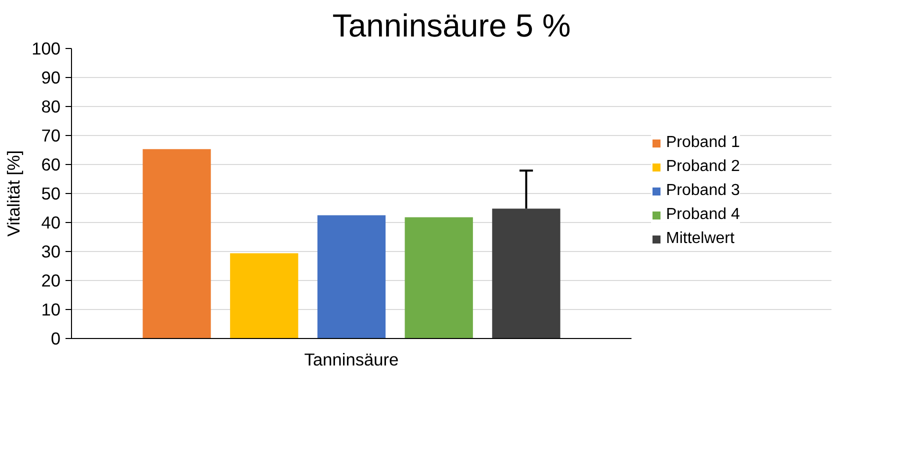 The image size is (901, 457). I want to click on y-tick-label: 40, so click(51, 222).